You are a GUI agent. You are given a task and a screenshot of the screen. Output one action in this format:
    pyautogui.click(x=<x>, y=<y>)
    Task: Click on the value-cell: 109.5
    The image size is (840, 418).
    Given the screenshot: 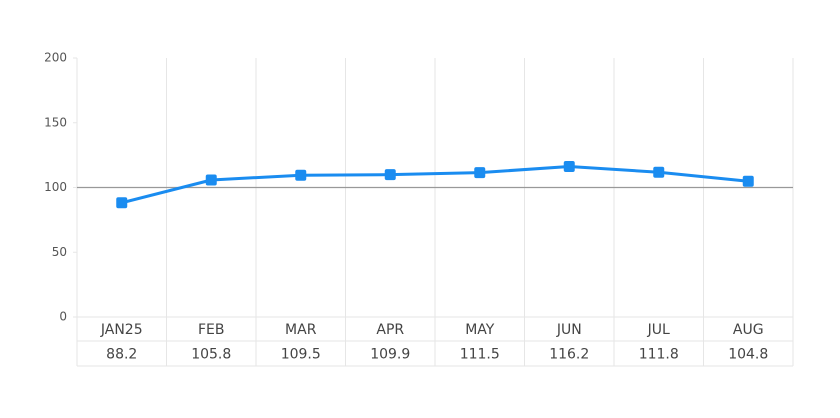 What is the action you would take?
    pyautogui.click(x=301, y=355)
    